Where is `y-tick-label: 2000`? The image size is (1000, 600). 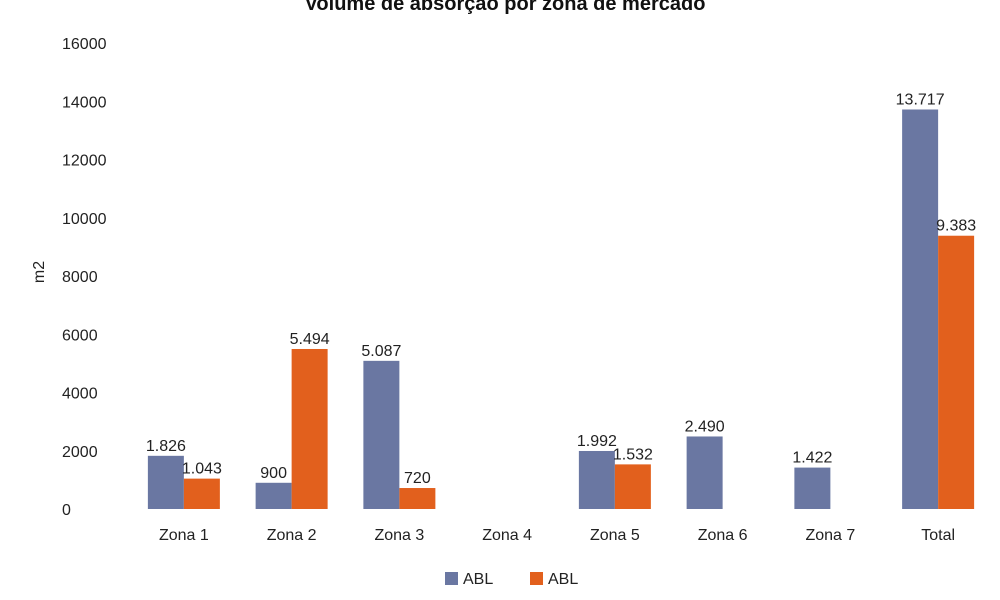 y-tick-label: 2000 is located at coordinates (80, 452).